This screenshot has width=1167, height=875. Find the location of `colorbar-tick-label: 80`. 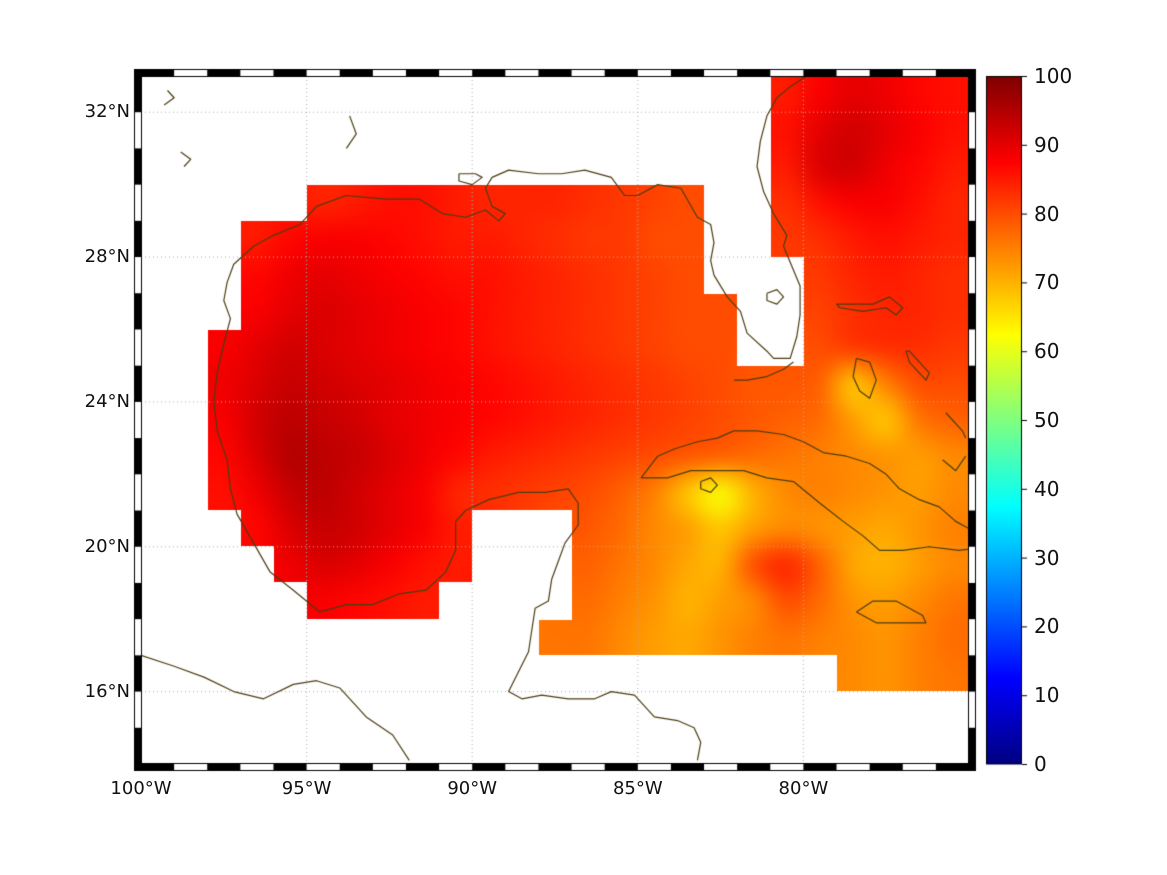

colorbar-tick-label: 80 is located at coordinates (1047, 213).